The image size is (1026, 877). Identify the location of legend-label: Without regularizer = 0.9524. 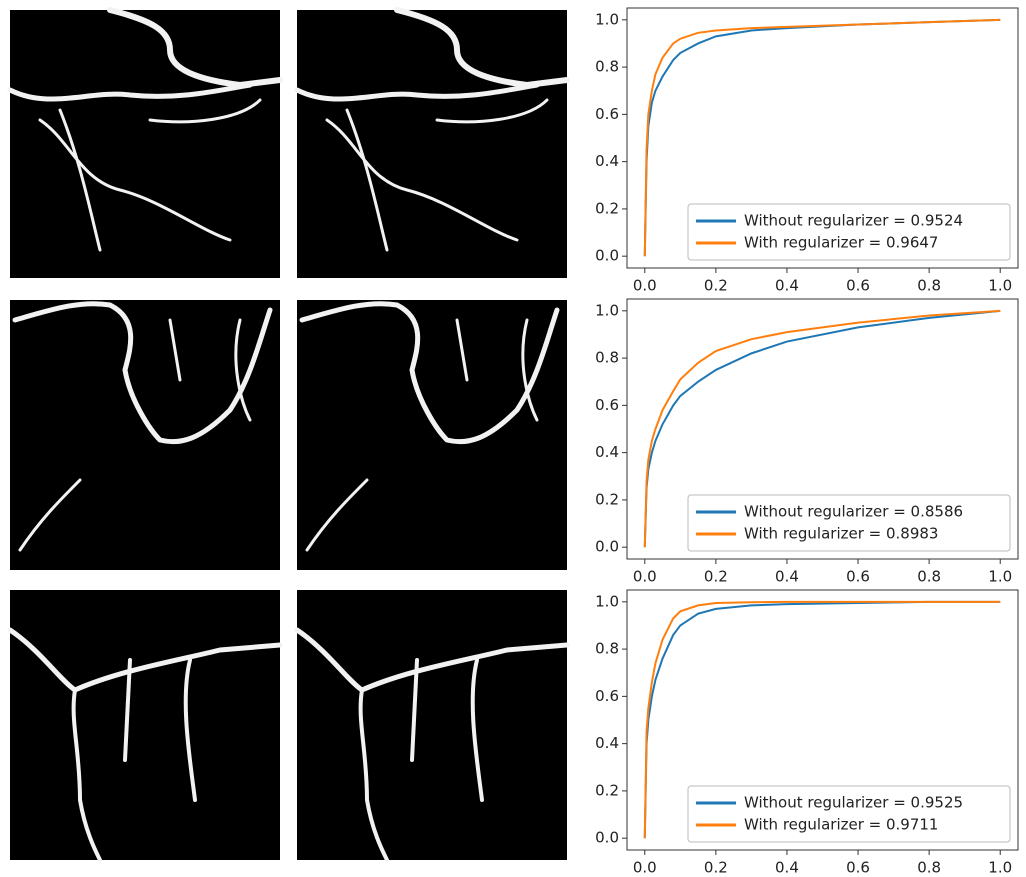
(853, 221).